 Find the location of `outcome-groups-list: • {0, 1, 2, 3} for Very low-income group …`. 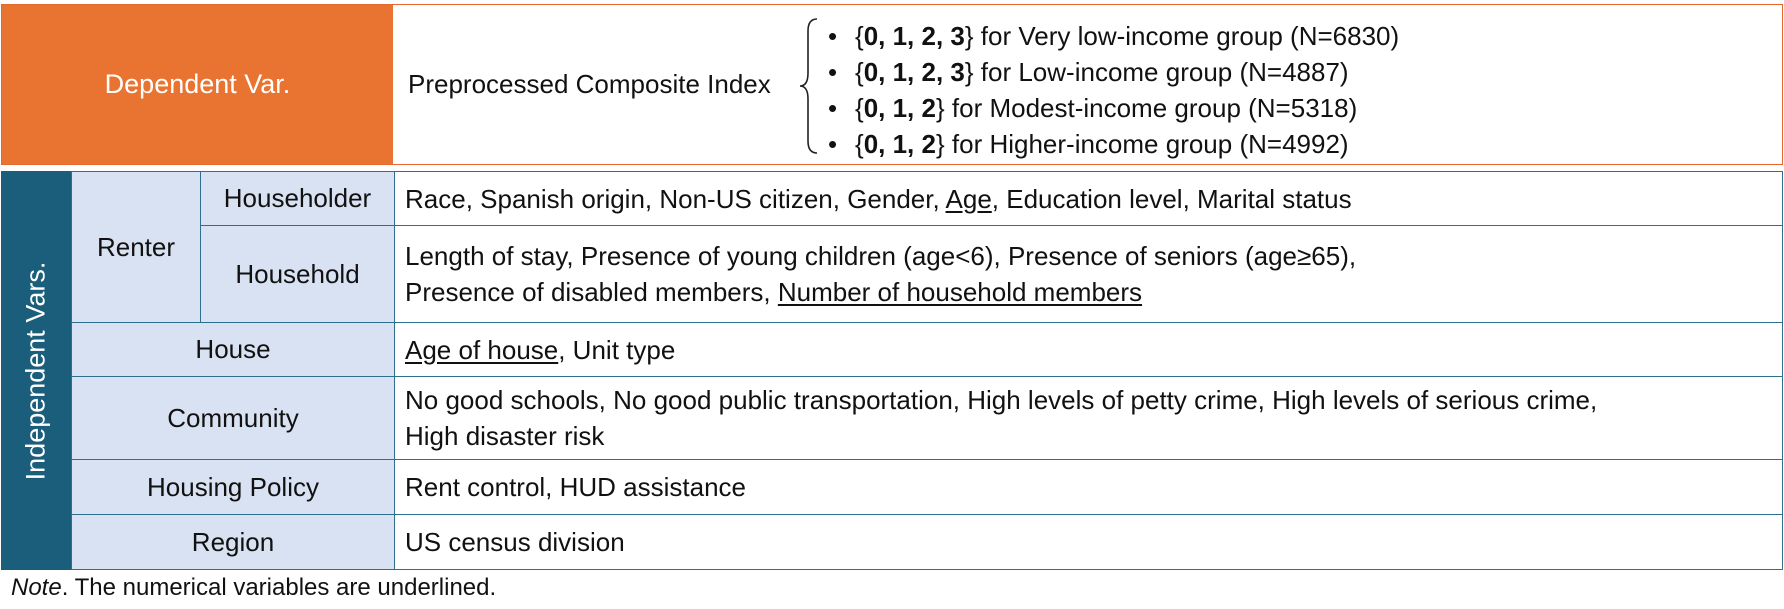

outcome-groups-list: • {0, 1, 2, 3} for Very low-income group … is located at coordinates (1113, 90).